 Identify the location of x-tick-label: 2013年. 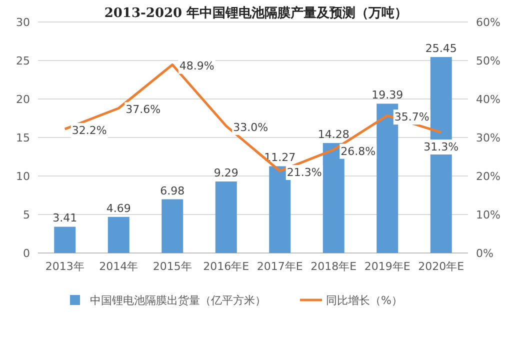
(64, 266).